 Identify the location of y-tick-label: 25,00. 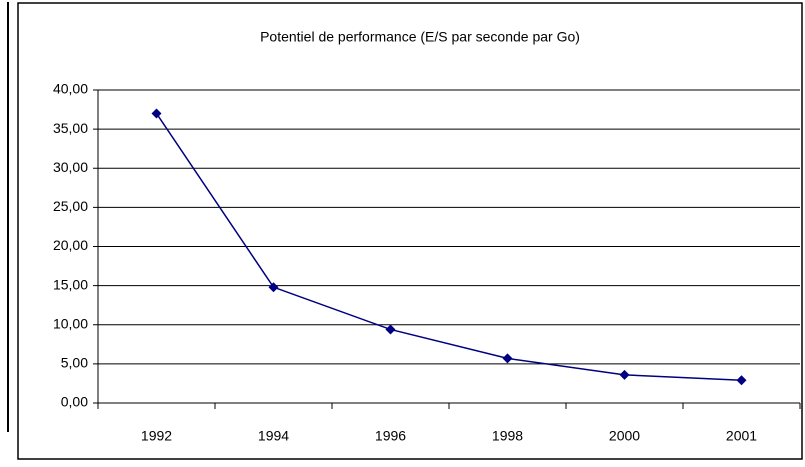
(70, 206).